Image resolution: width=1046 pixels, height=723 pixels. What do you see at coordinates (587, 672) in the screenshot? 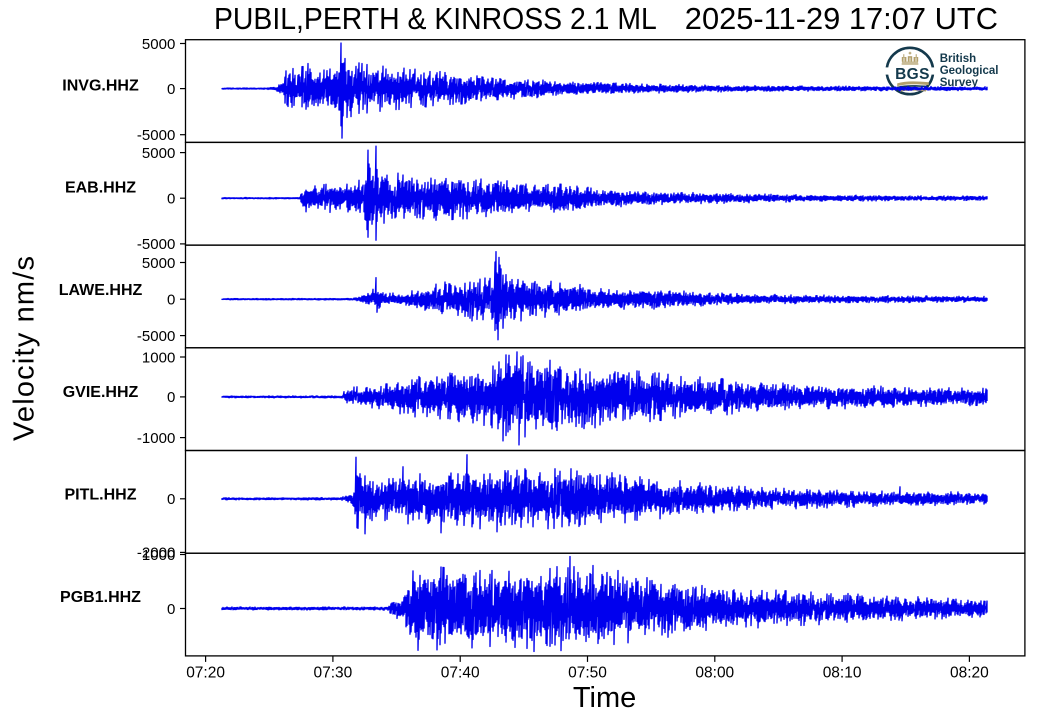
I see `svg-text: 07:50` at bounding box center [587, 672].